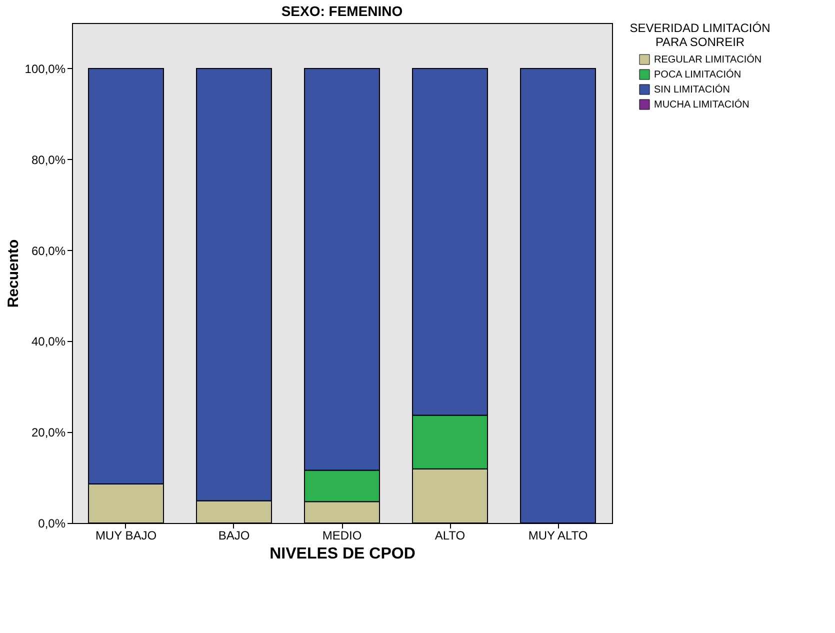  What do you see at coordinates (45, 69) in the screenshot?
I see `y-tick-label: 100,0%` at bounding box center [45, 69].